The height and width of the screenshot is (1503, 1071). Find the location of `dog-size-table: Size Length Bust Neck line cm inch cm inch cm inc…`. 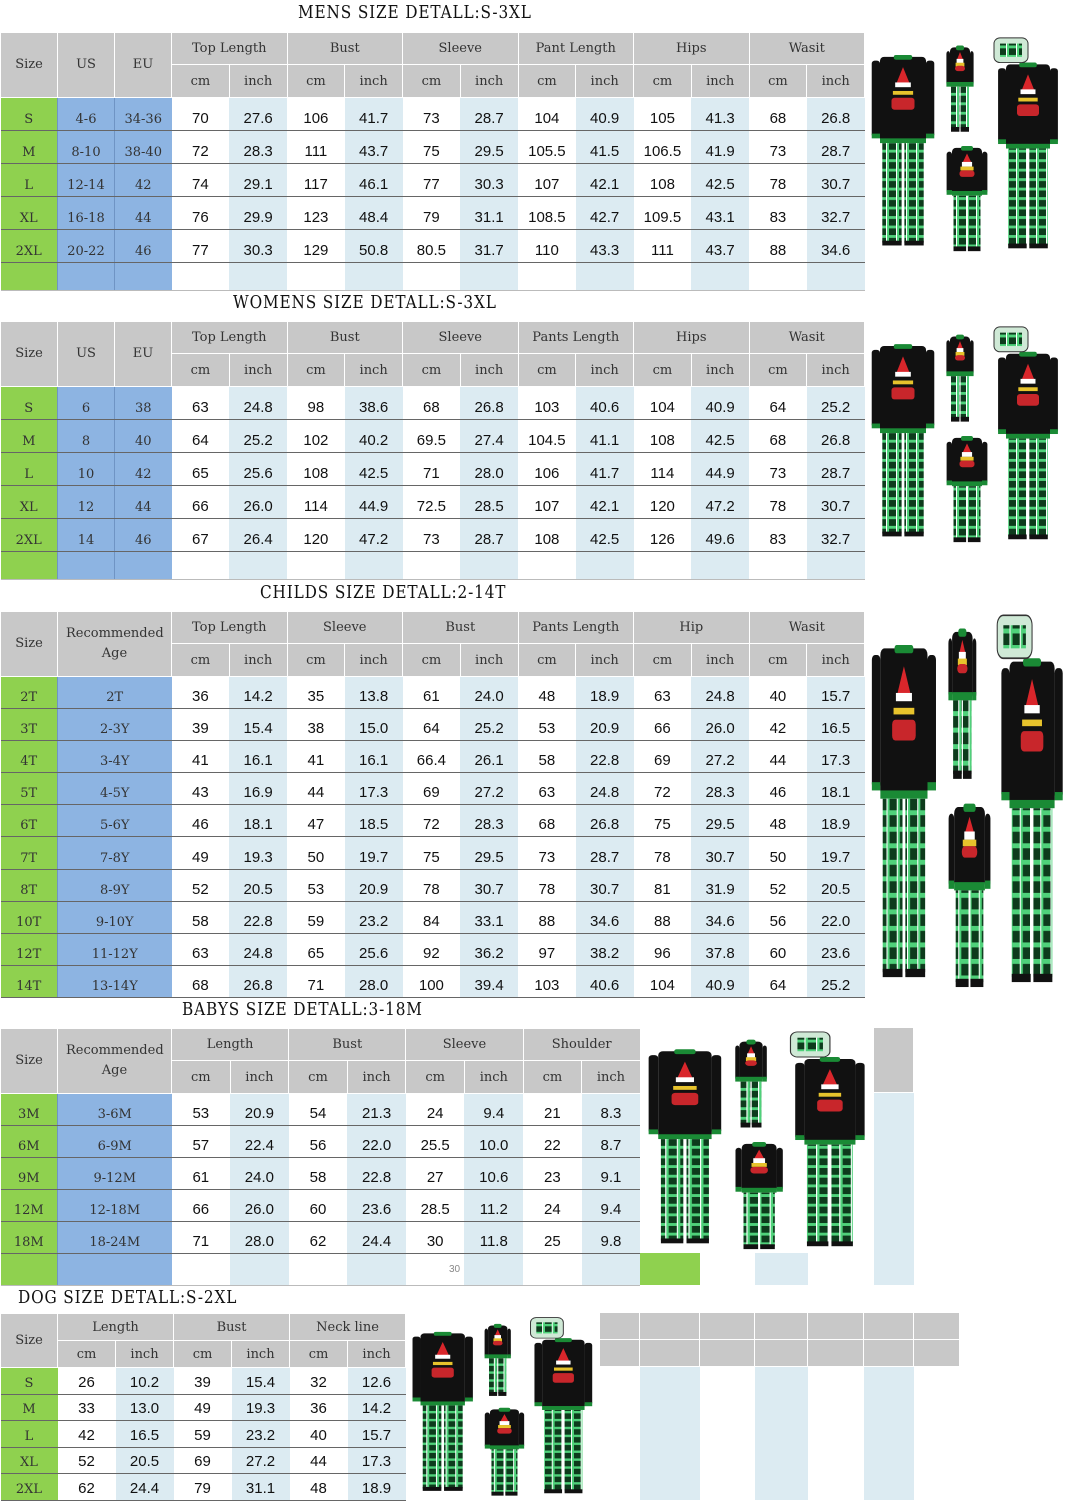

dog-size-table: Size Length Bust Neck line cm inch cm inch cm inc… is located at coordinates (203, 1407).